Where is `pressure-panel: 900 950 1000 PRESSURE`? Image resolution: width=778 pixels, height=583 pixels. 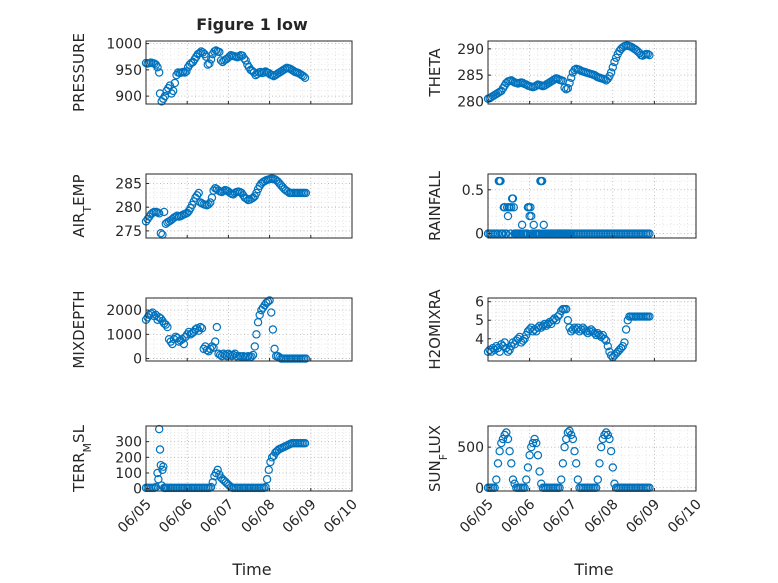 pressure-panel: 900 950 1000 PRESSURE is located at coordinates (211, 72).